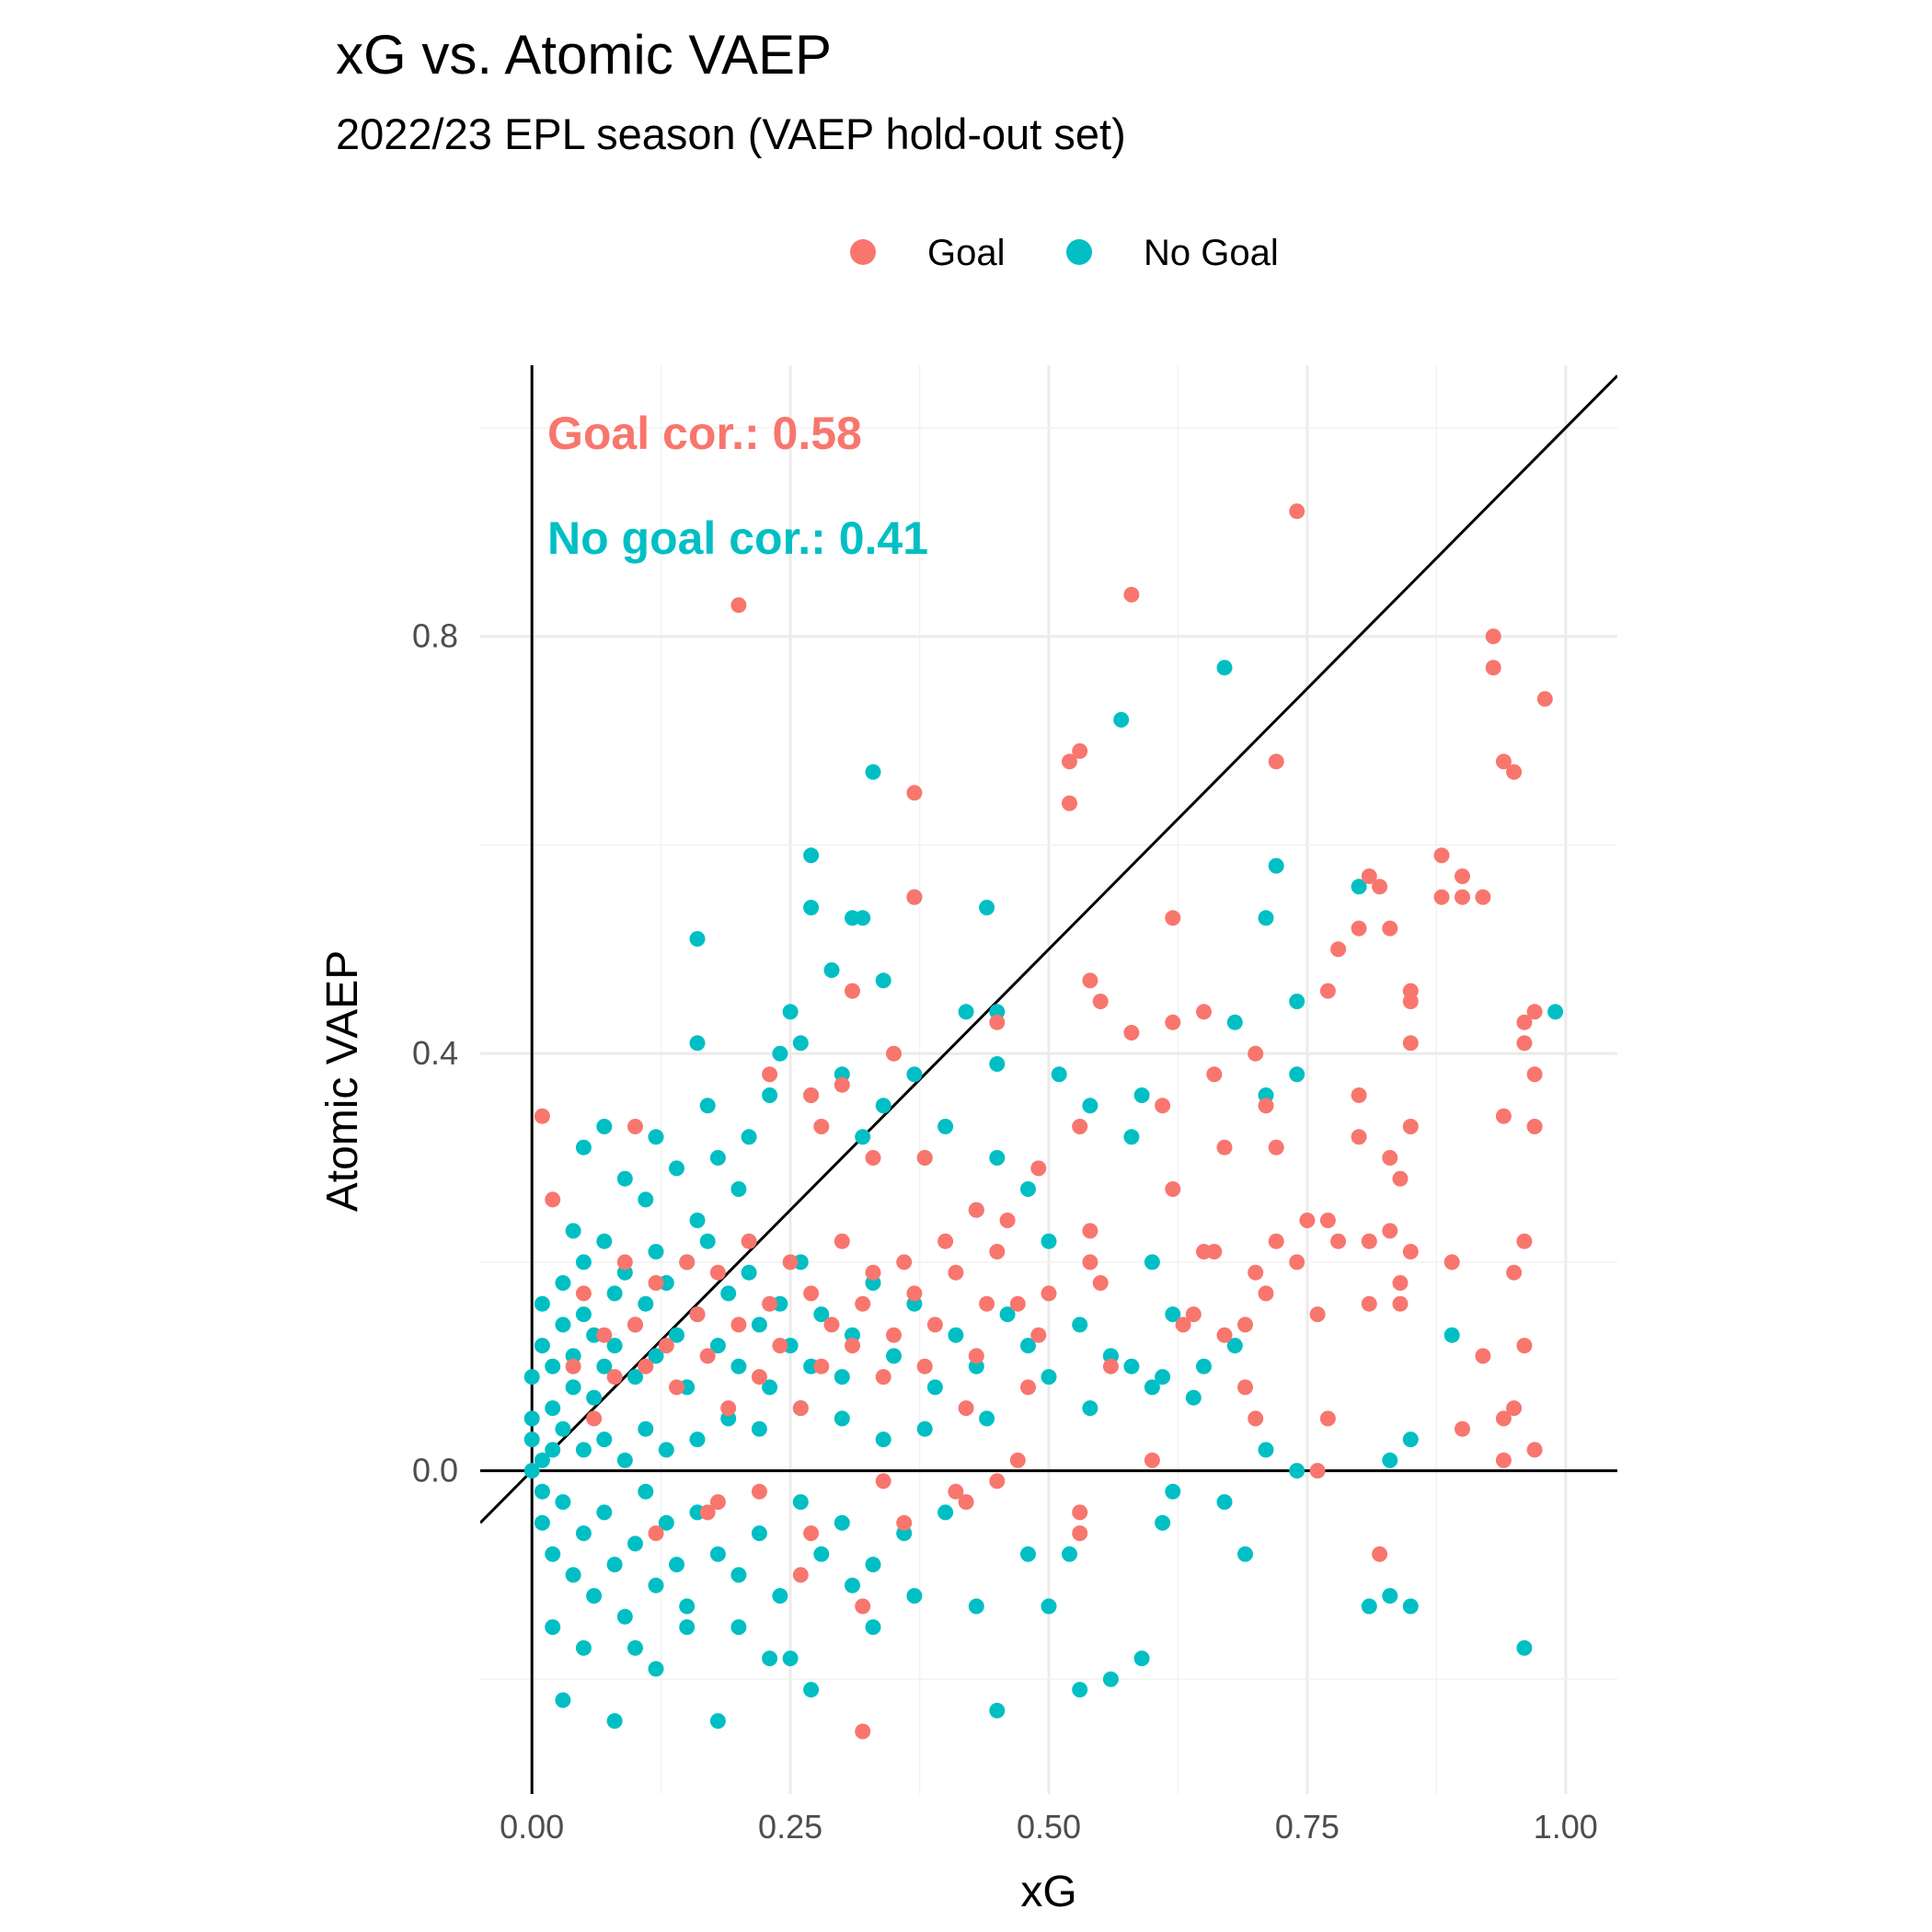  What do you see at coordinates (435, 636) in the screenshot?
I see `y-tick-label: 0.8` at bounding box center [435, 636].